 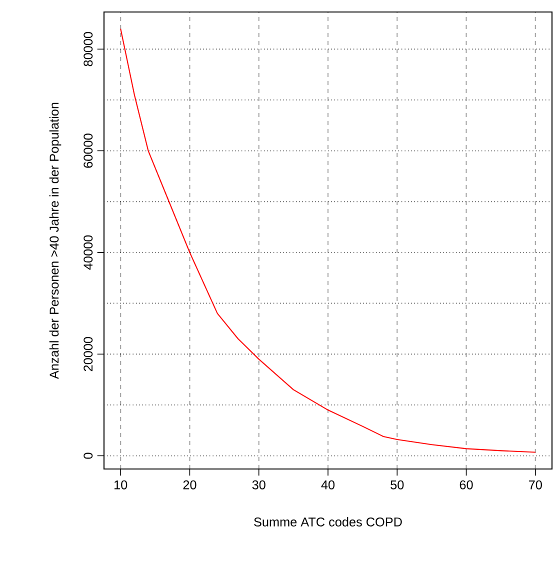 I want to click on x-tick-label: 60, so click(x=466, y=485).